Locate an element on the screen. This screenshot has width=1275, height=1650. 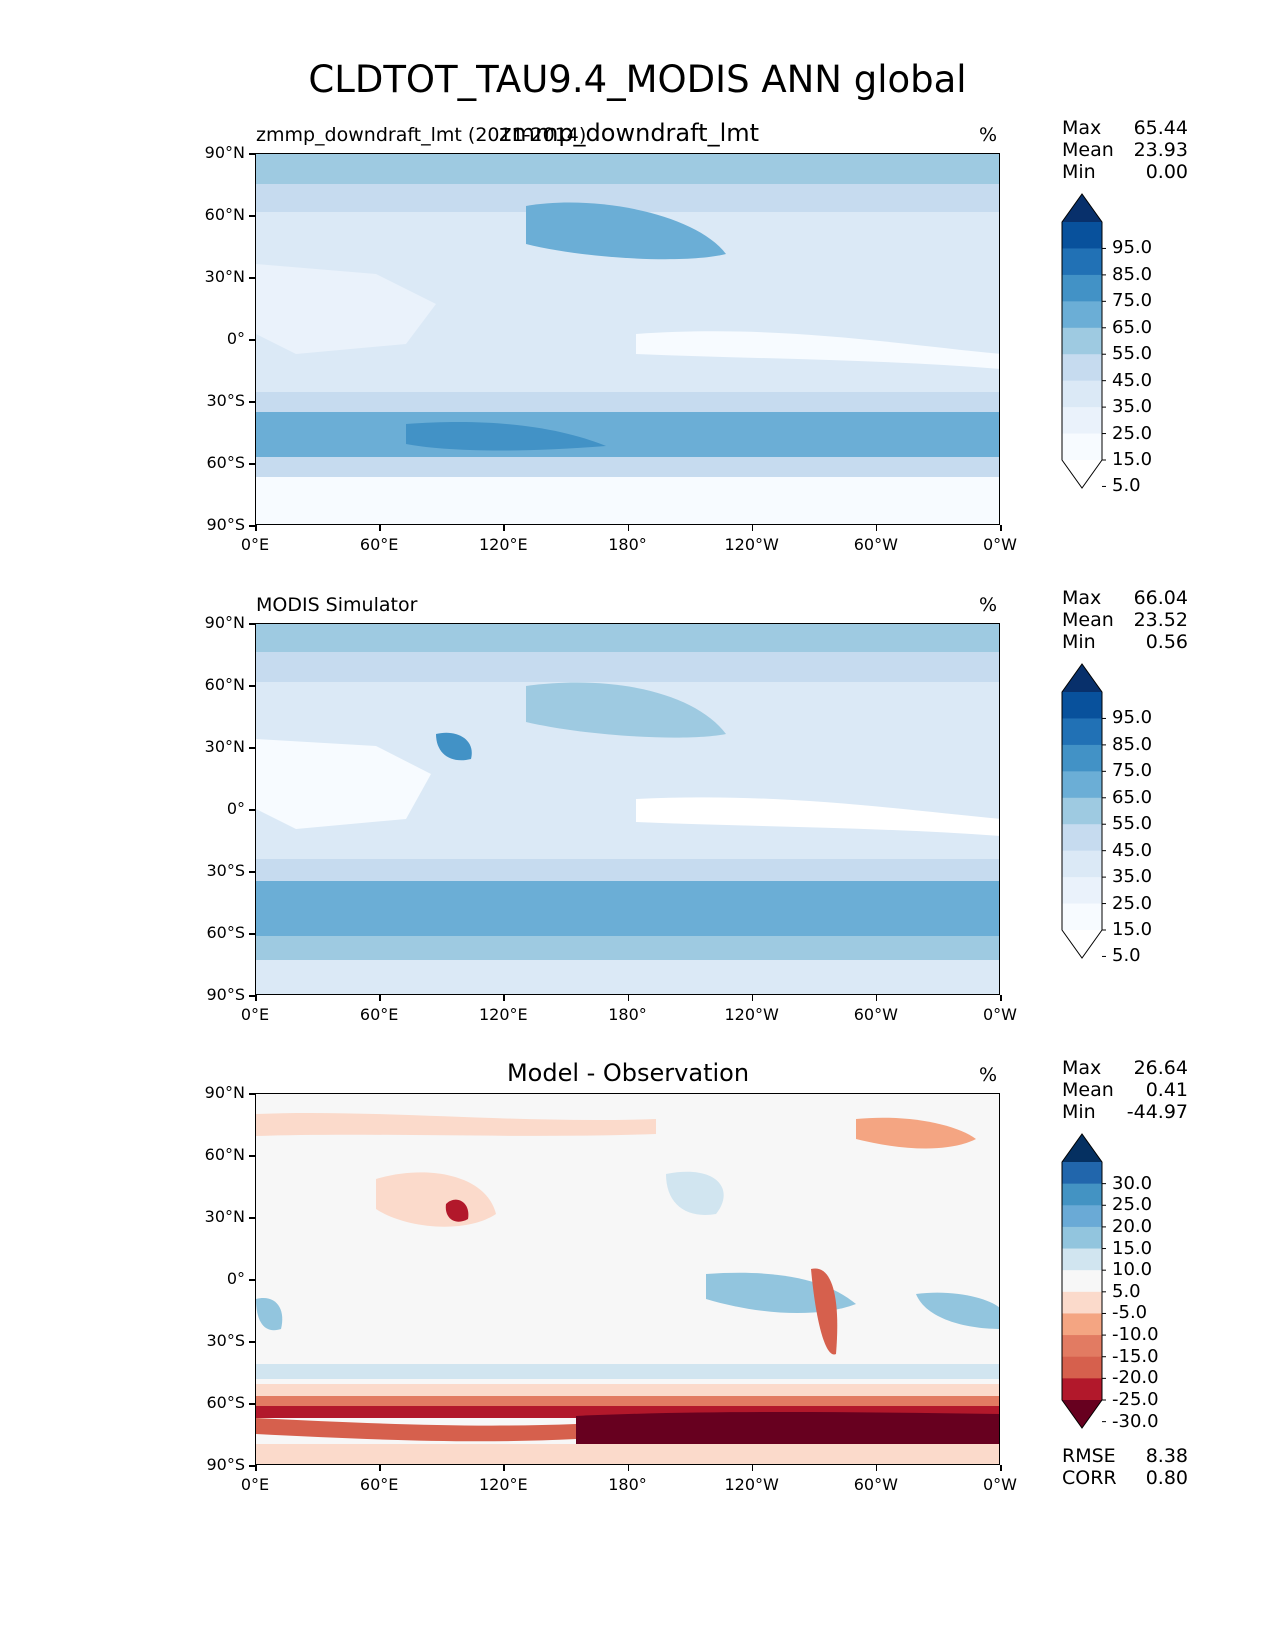
panel-2-stat-label: Max is located at coordinates (1082, 598).